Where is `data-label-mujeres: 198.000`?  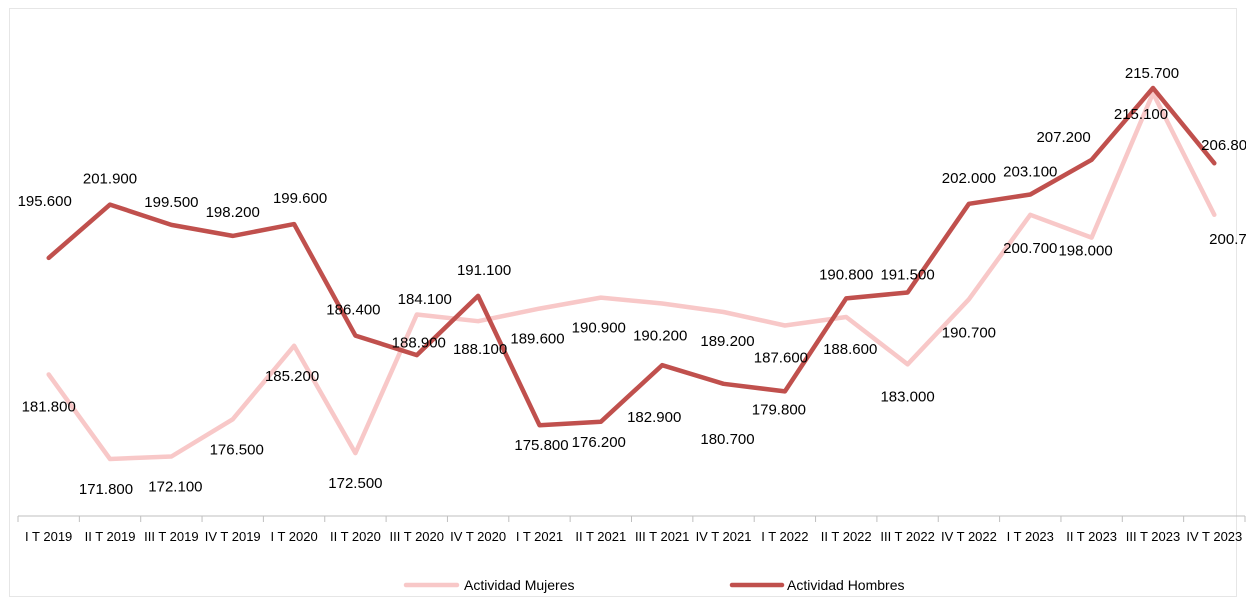 data-label-mujeres: 198.000 is located at coordinates (1085, 251).